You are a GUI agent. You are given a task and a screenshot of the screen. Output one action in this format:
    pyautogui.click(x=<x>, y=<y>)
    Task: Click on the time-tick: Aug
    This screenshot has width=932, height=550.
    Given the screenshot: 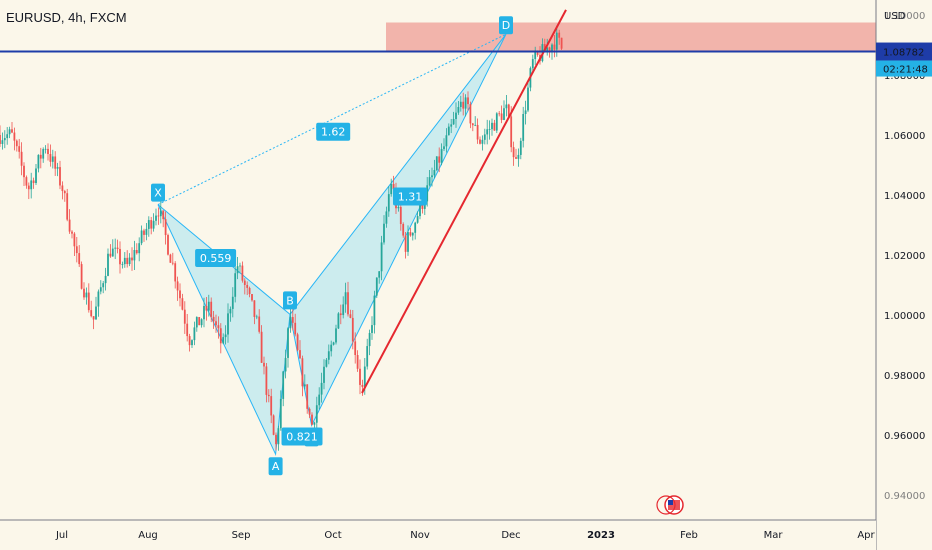 What is the action you would take?
    pyautogui.click(x=148, y=535)
    